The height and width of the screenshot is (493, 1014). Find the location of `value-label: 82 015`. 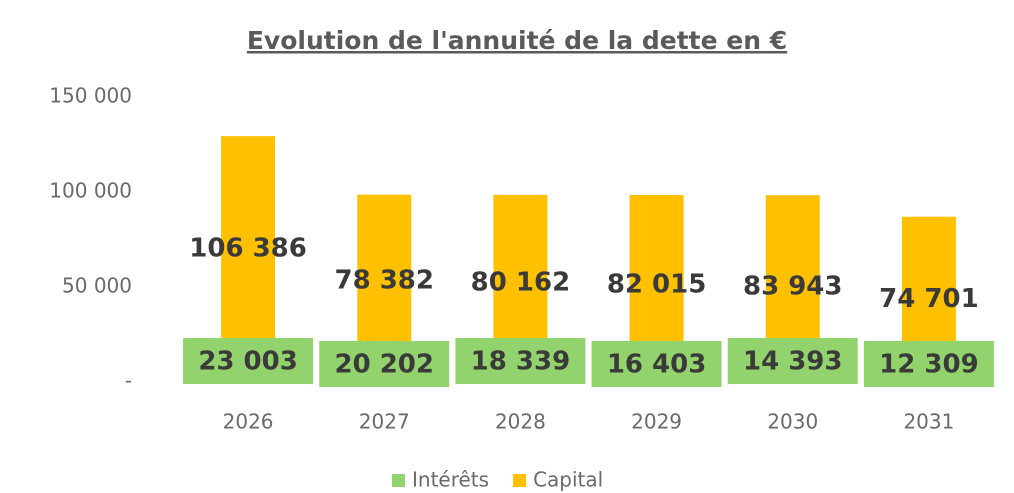

value-label: 82 015 is located at coordinates (657, 284).